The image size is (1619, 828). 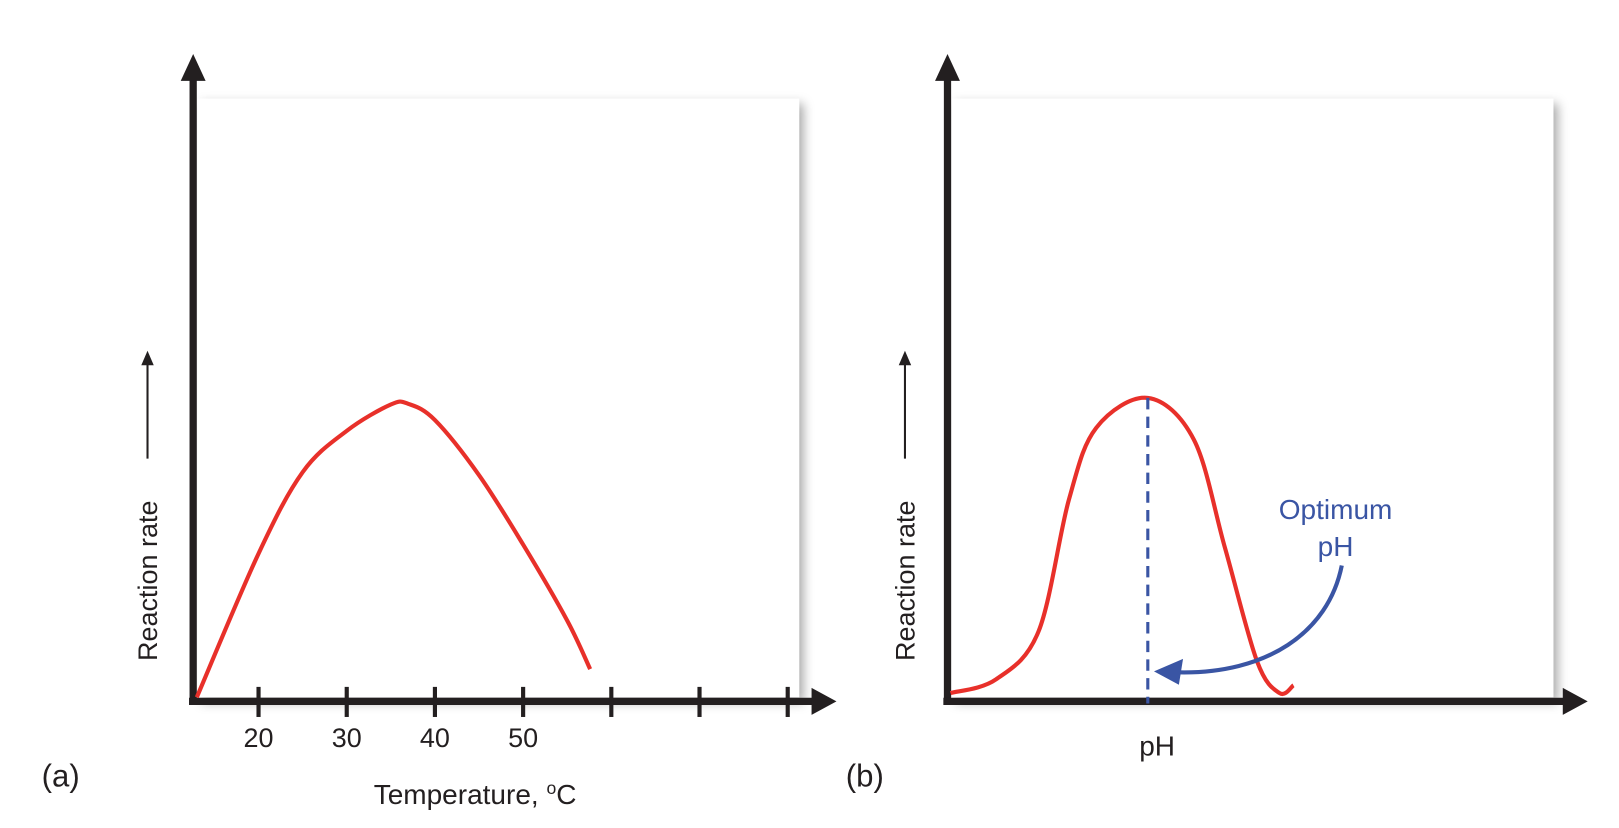 I want to click on optimum-annotation-line2: pH, so click(x=1336, y=546).